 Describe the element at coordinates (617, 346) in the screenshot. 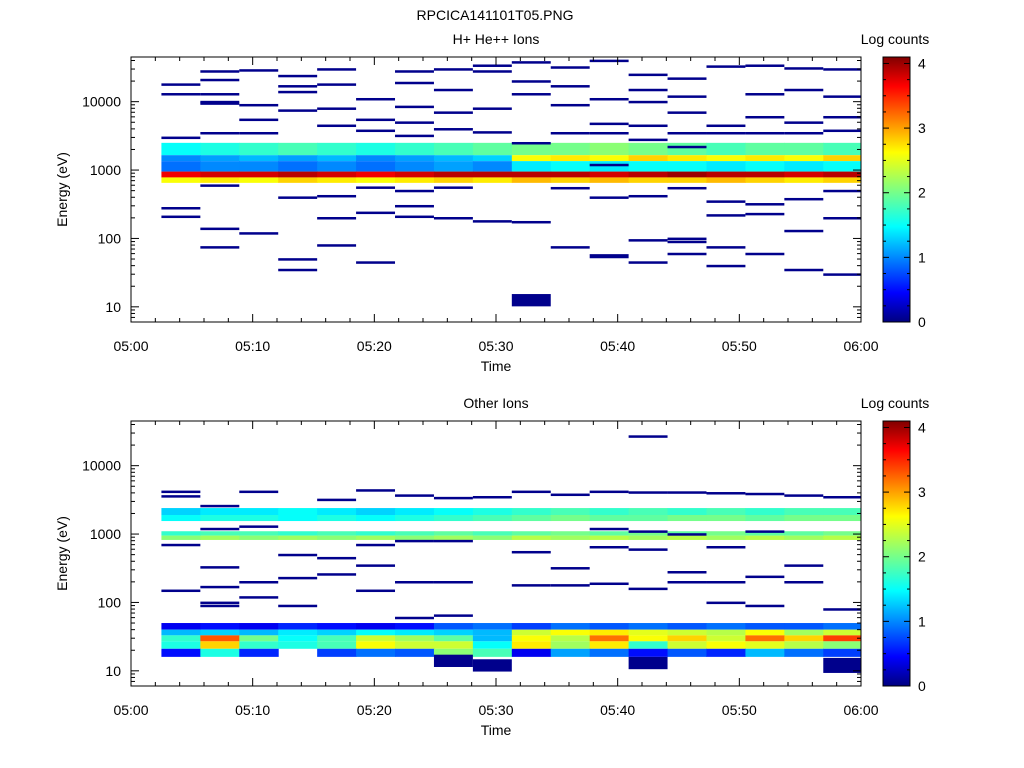

I see `x-tick-label: 05:40` at that location.